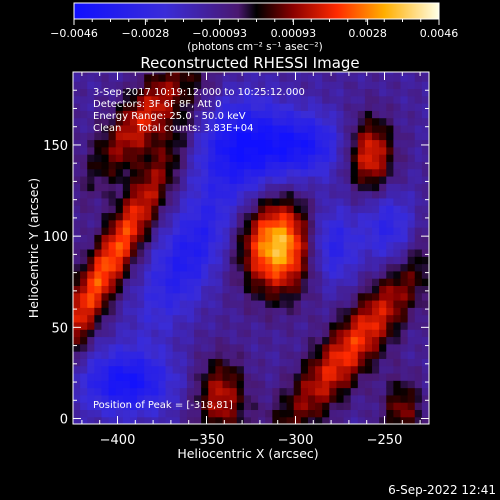 The image size is (500, 500). What do you see at coordinates (249, 63) in the screenshot?
I see `chart-title: Reconstructed RHESSI Image` at bounding box center [249, 63].